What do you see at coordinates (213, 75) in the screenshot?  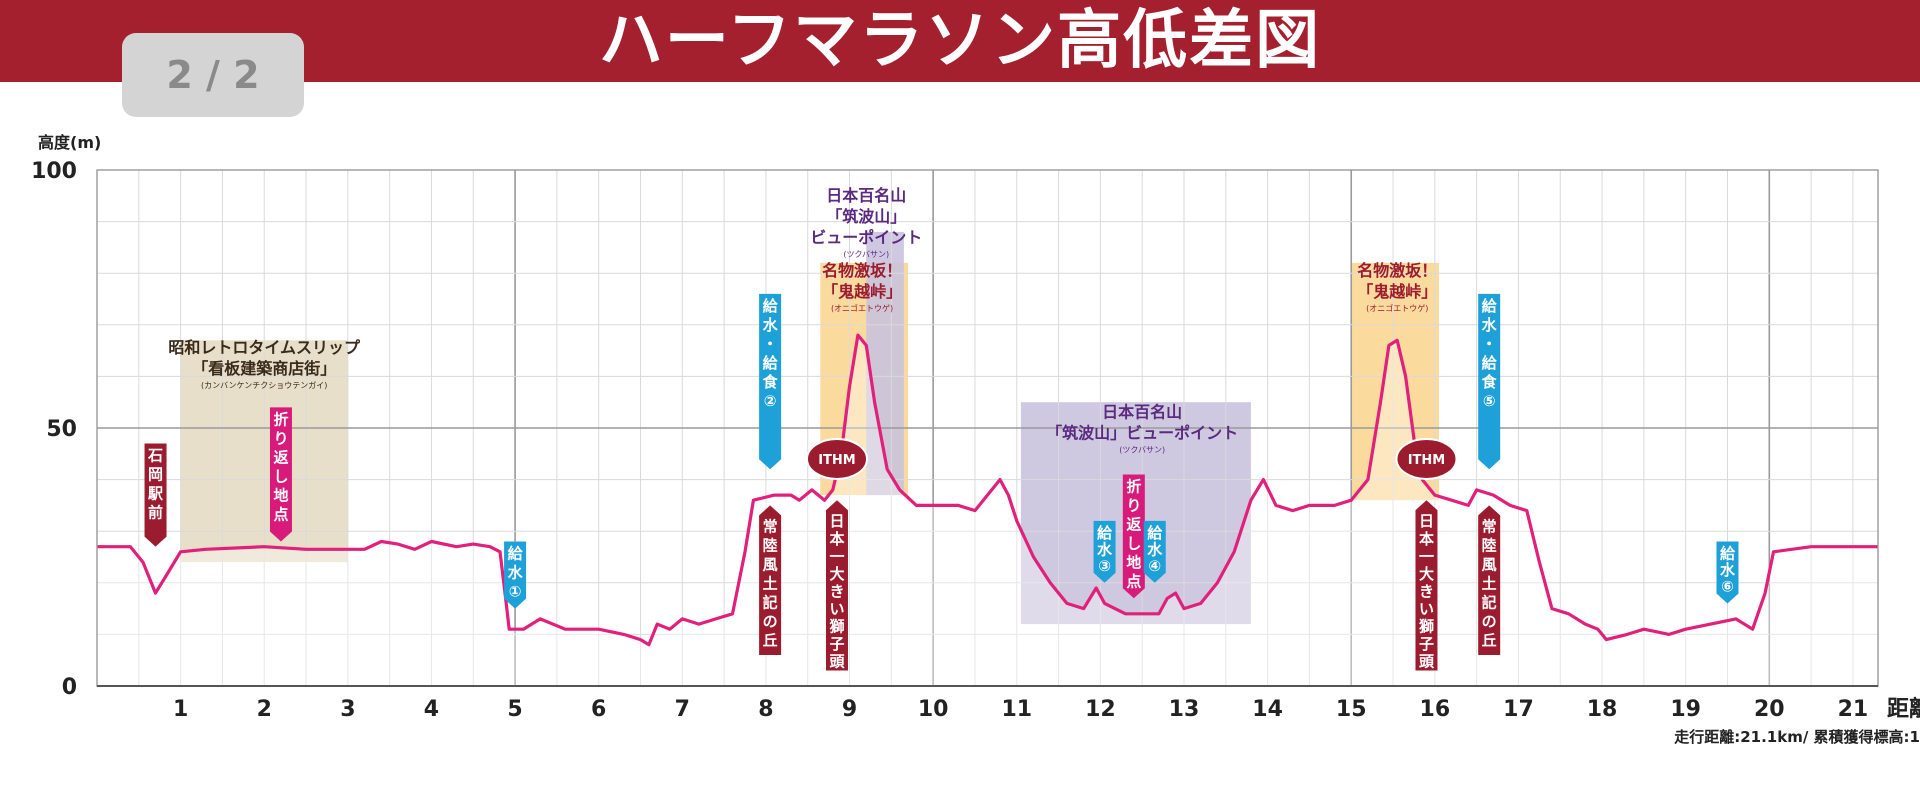 I see `page-indicator: 2 / 2` at bounding box center [213, 75].